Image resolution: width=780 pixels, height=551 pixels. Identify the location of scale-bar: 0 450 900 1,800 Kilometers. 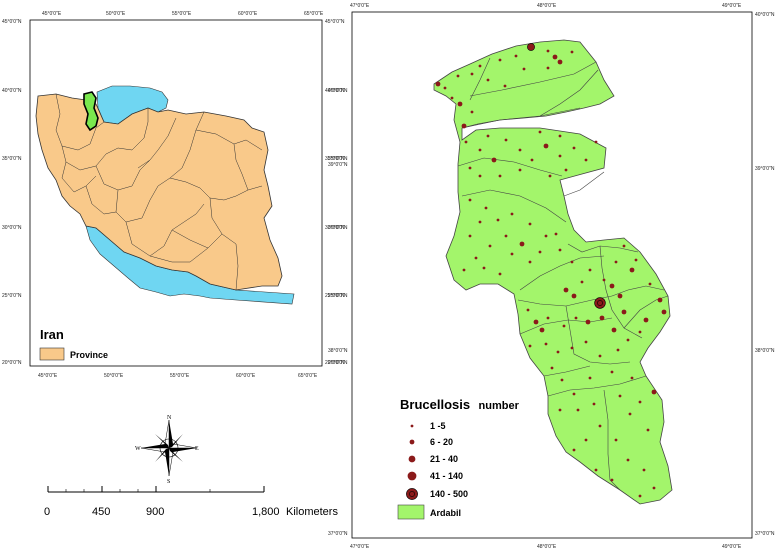
(191, 502).